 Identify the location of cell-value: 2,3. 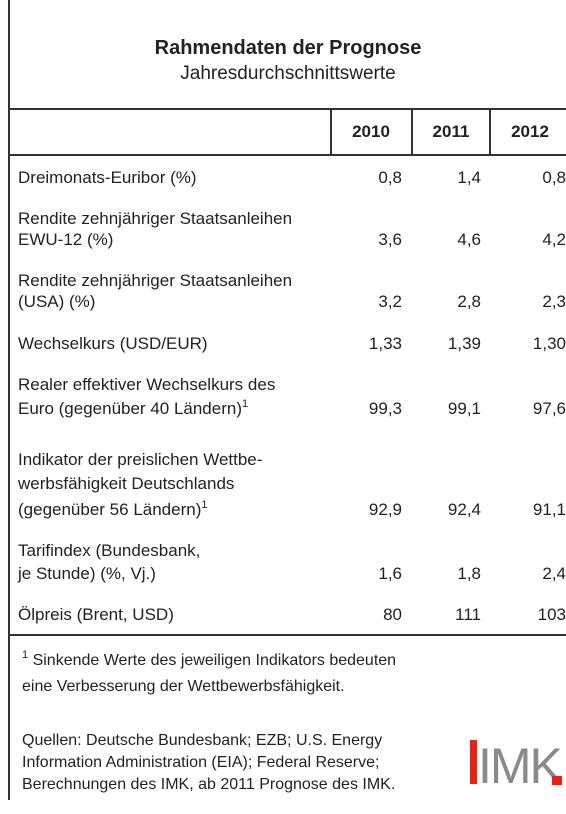
(554, 301).